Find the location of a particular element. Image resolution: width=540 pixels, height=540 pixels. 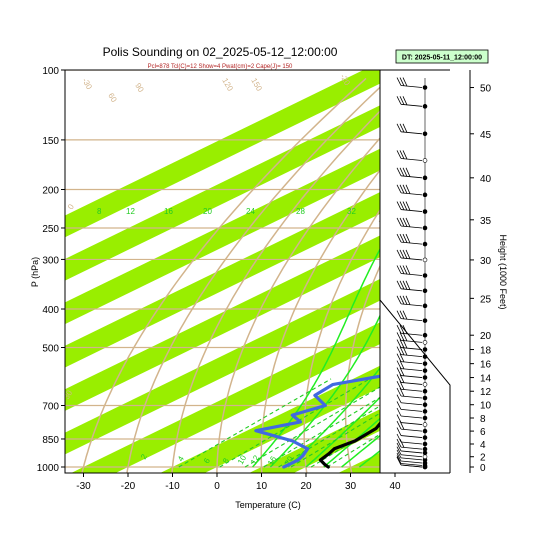

height-tick-label: 16 is located at coordinates (486, 365).